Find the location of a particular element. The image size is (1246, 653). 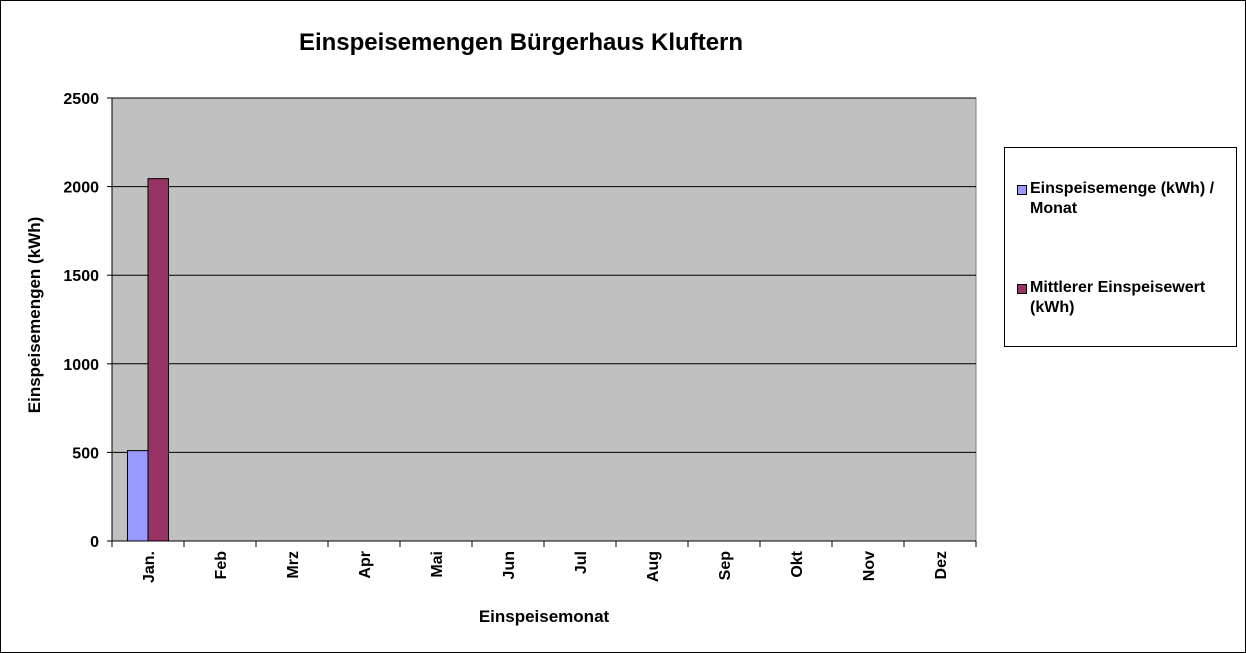

y-axis-label: Einspeisemengen (kWh) is located at coordinates (34, 315).